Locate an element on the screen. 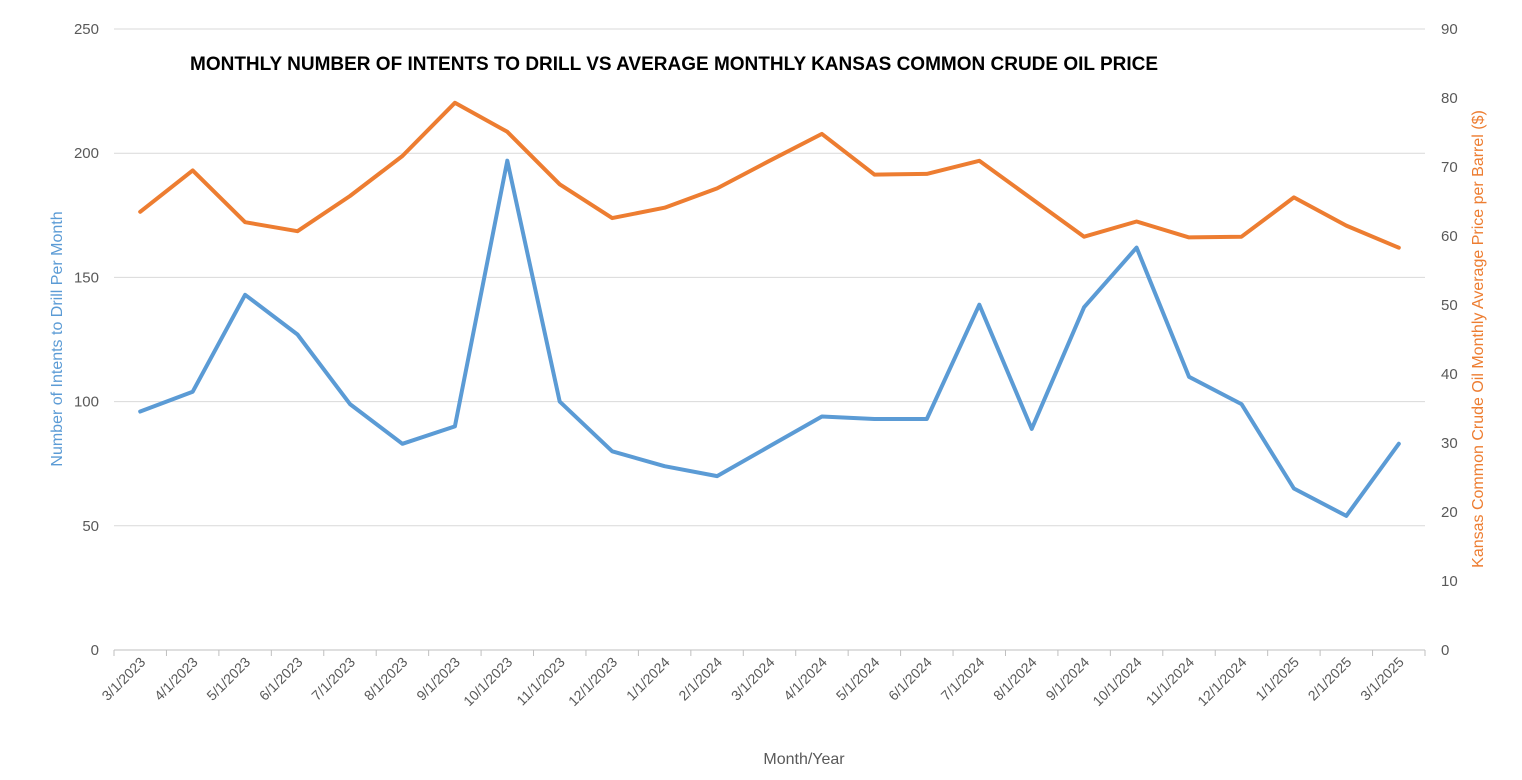 The image size is (1522, 780). y-right-tick-label: 90 is located at coordinates (1449, 29).